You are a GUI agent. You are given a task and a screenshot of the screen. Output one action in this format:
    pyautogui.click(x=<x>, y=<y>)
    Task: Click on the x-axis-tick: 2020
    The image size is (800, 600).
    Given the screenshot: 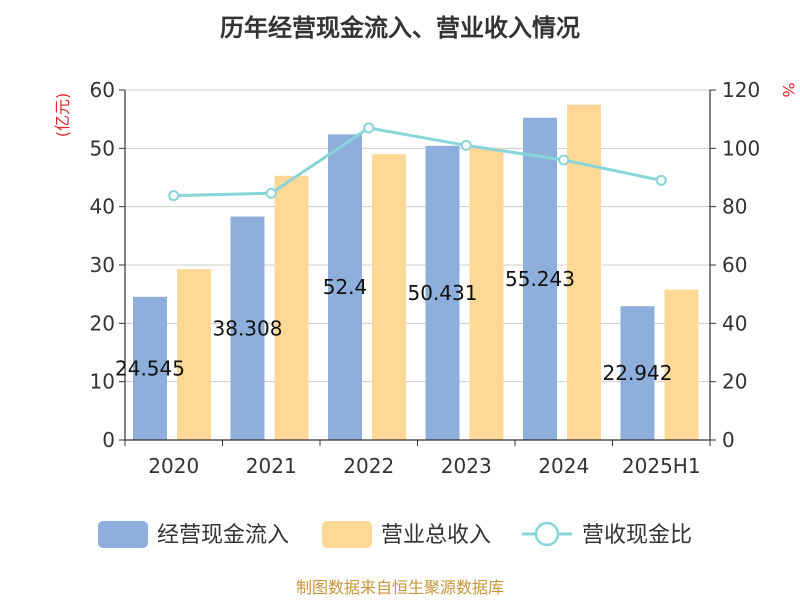 What is the action you would take?
    pyautogui.click(x=173, y=466)
    